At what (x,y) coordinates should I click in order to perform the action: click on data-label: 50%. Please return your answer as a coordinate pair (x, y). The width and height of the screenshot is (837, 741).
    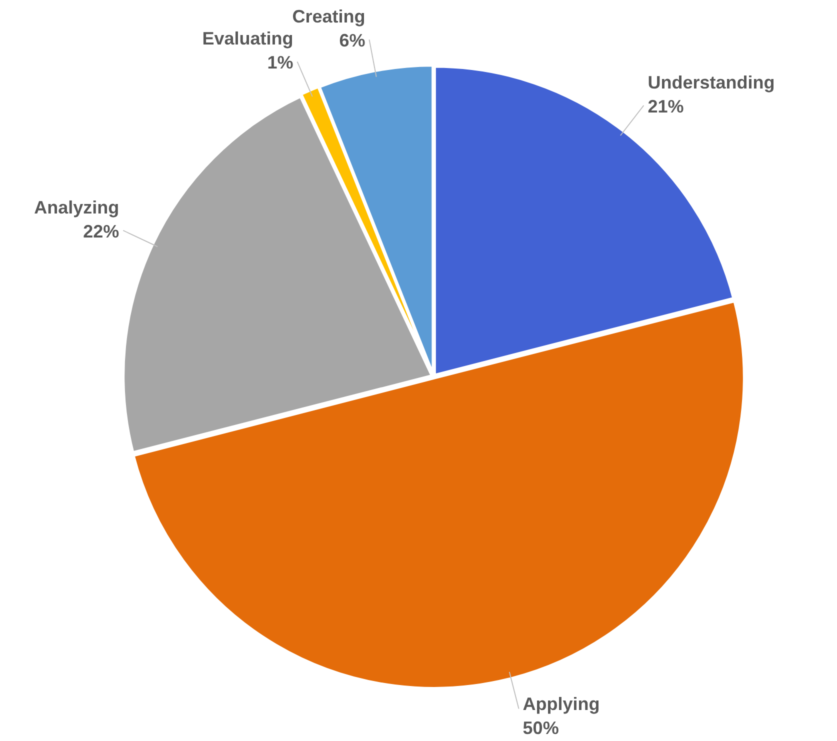
    Looking at the image, I should click on (540, 728).